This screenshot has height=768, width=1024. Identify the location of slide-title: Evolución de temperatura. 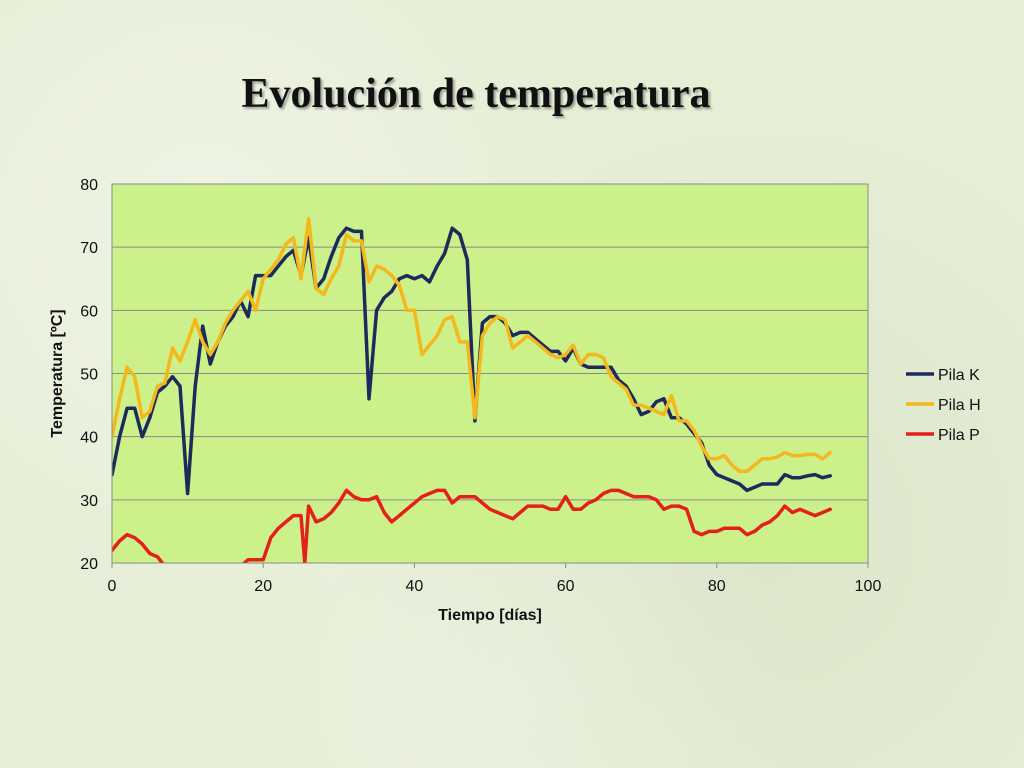
(476, 94).